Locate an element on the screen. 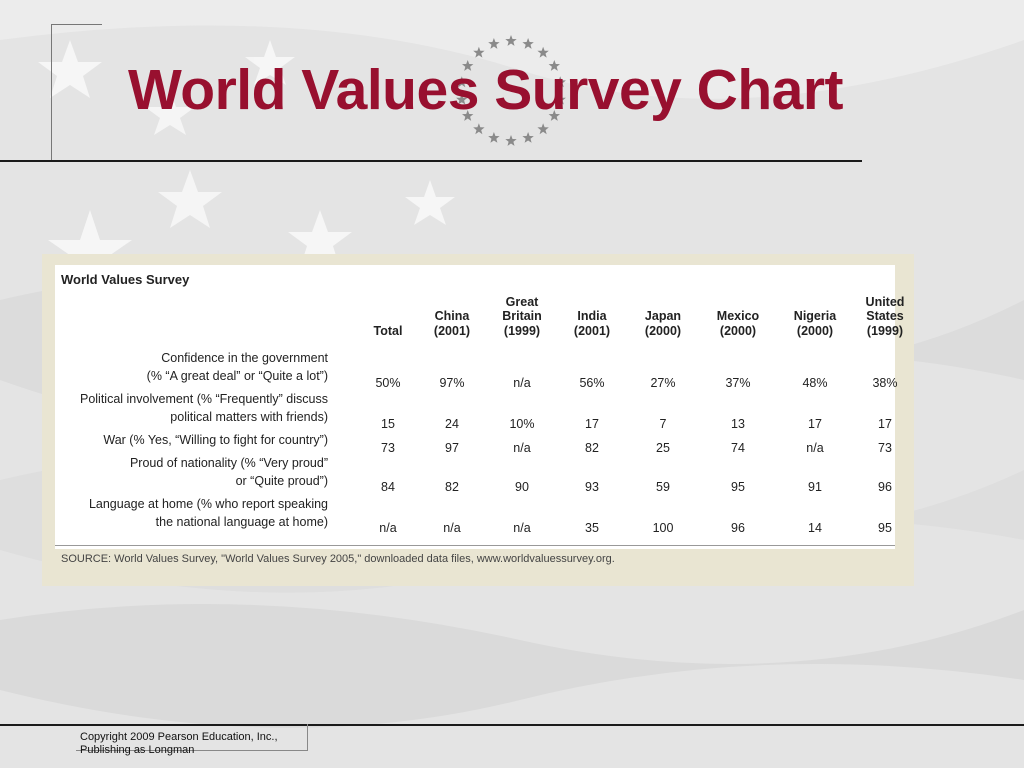 Image resolution: width=1024 pixels, height=768 pixels. table-cell: 10% is located at coordinates (522, 424).